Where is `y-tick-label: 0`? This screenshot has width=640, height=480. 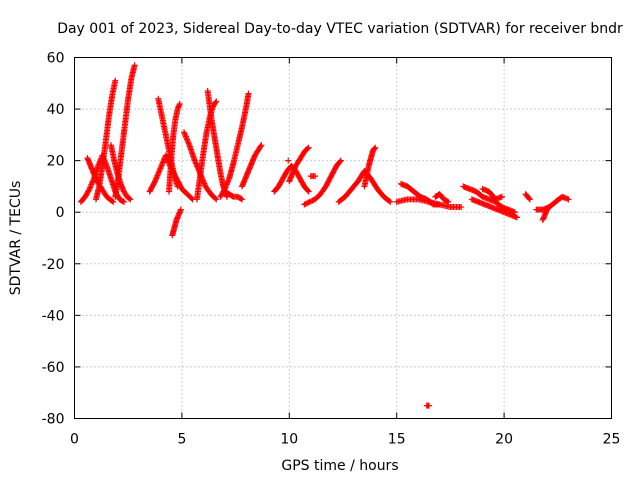
y-tick-label: 0 is located at coordinates (60, 213).